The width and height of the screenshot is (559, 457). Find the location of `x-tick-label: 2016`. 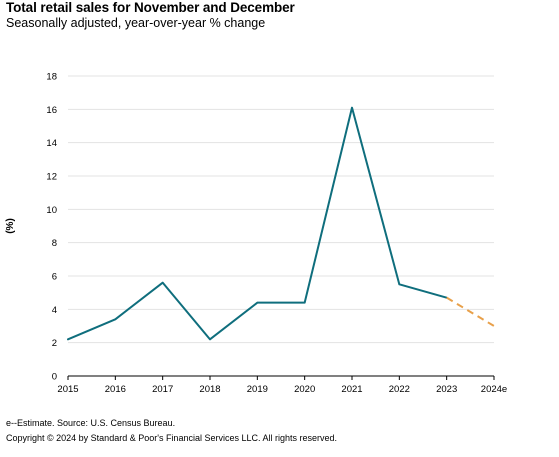

x-tick-label: 2016 is located at coordinates (115, 389).